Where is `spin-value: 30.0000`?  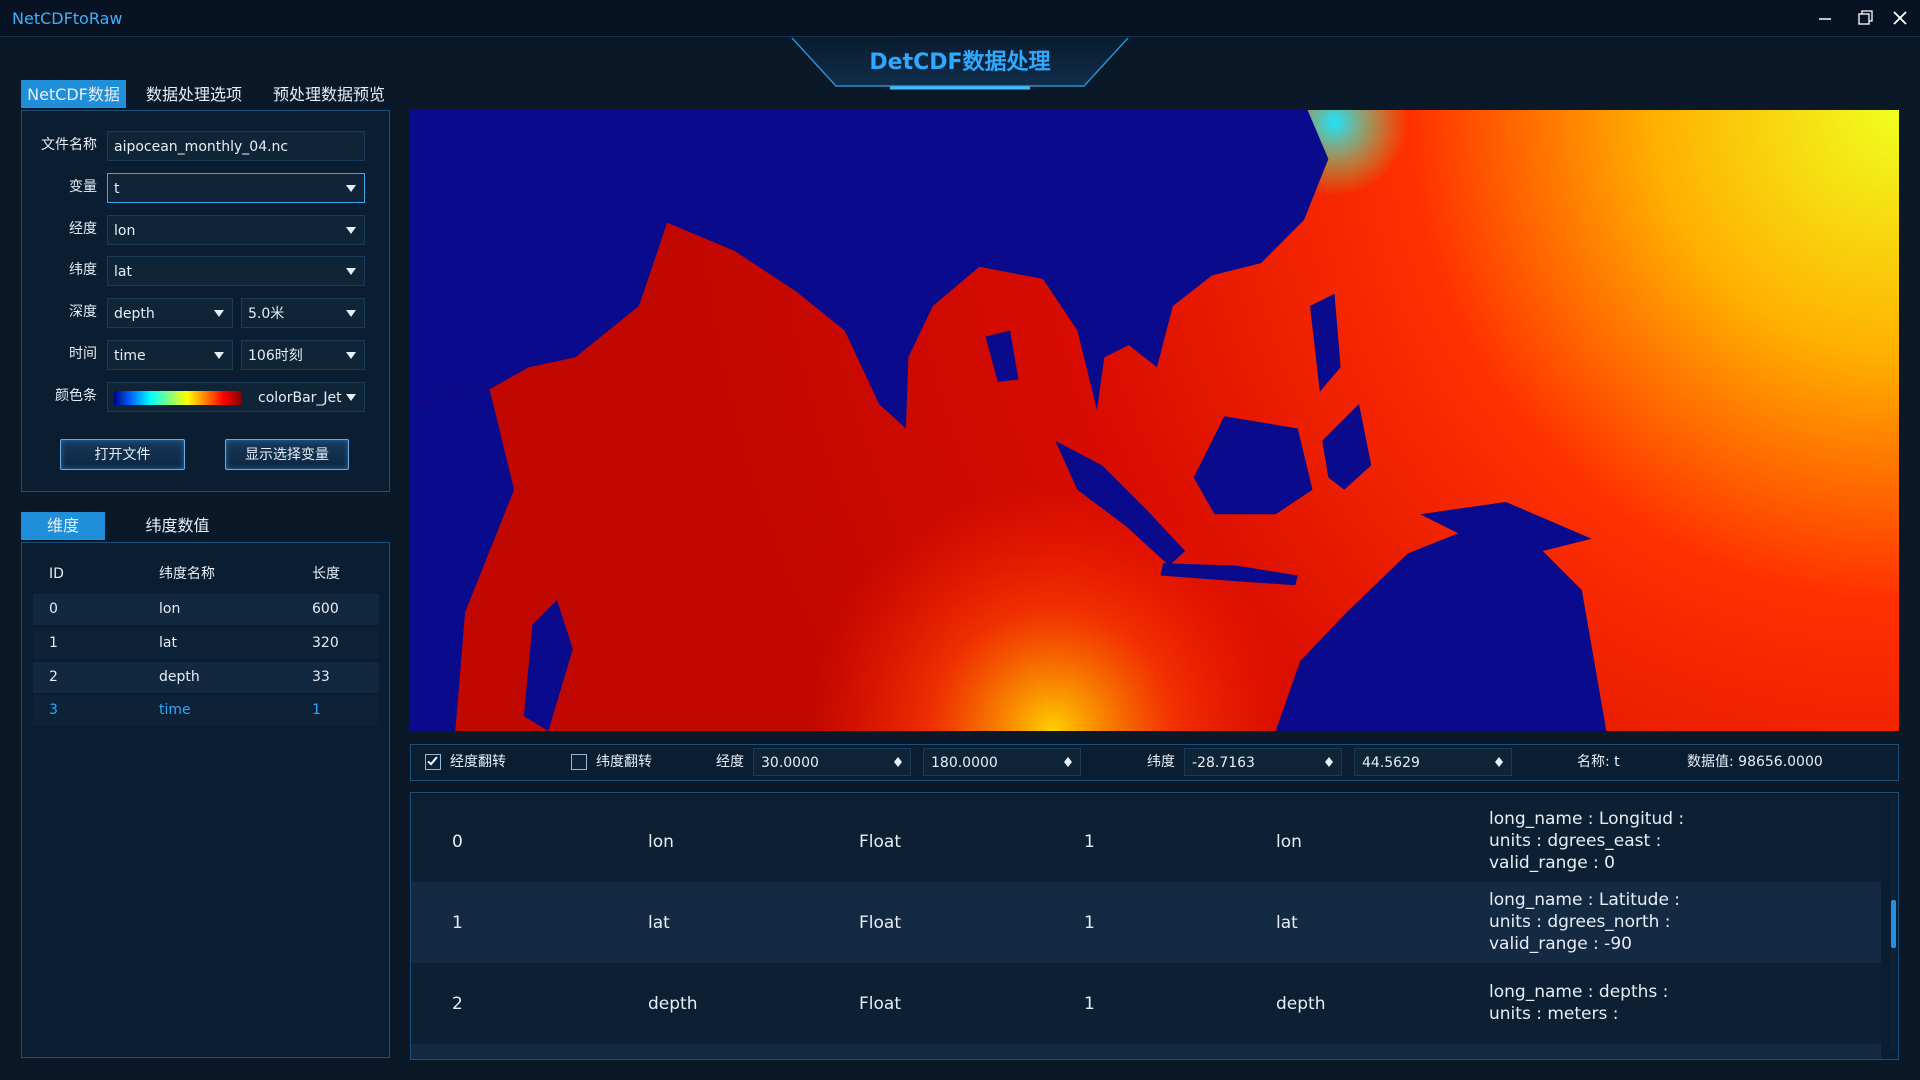
spin-value: 30.0000 is located at coordinates (790, 763).